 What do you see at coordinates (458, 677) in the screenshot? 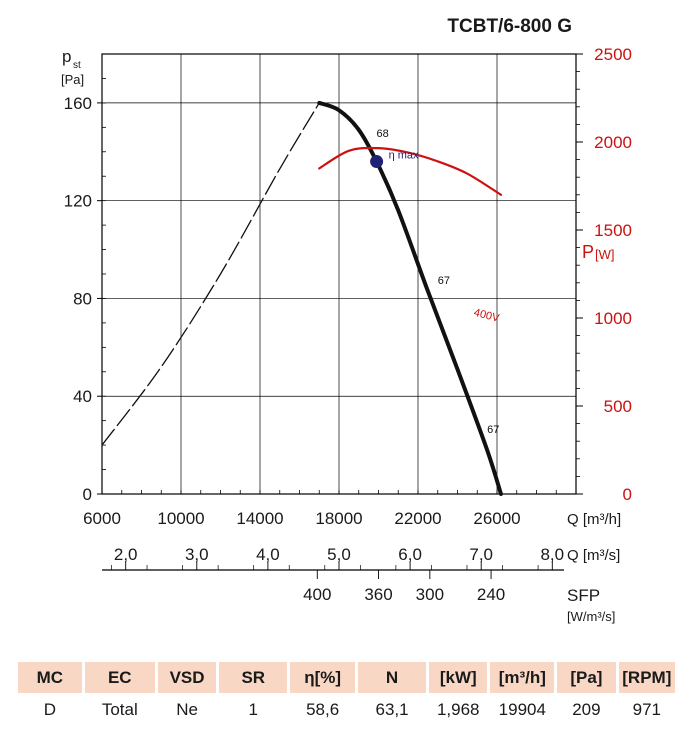
I see `header-power: [kW]` at bounding box center [458, 677].